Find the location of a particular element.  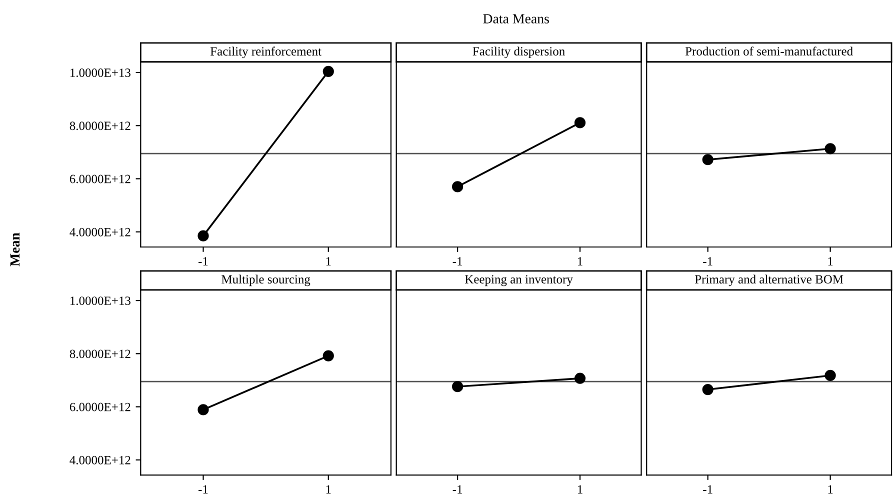

text: Data Means is located at coordinates (516, 19).